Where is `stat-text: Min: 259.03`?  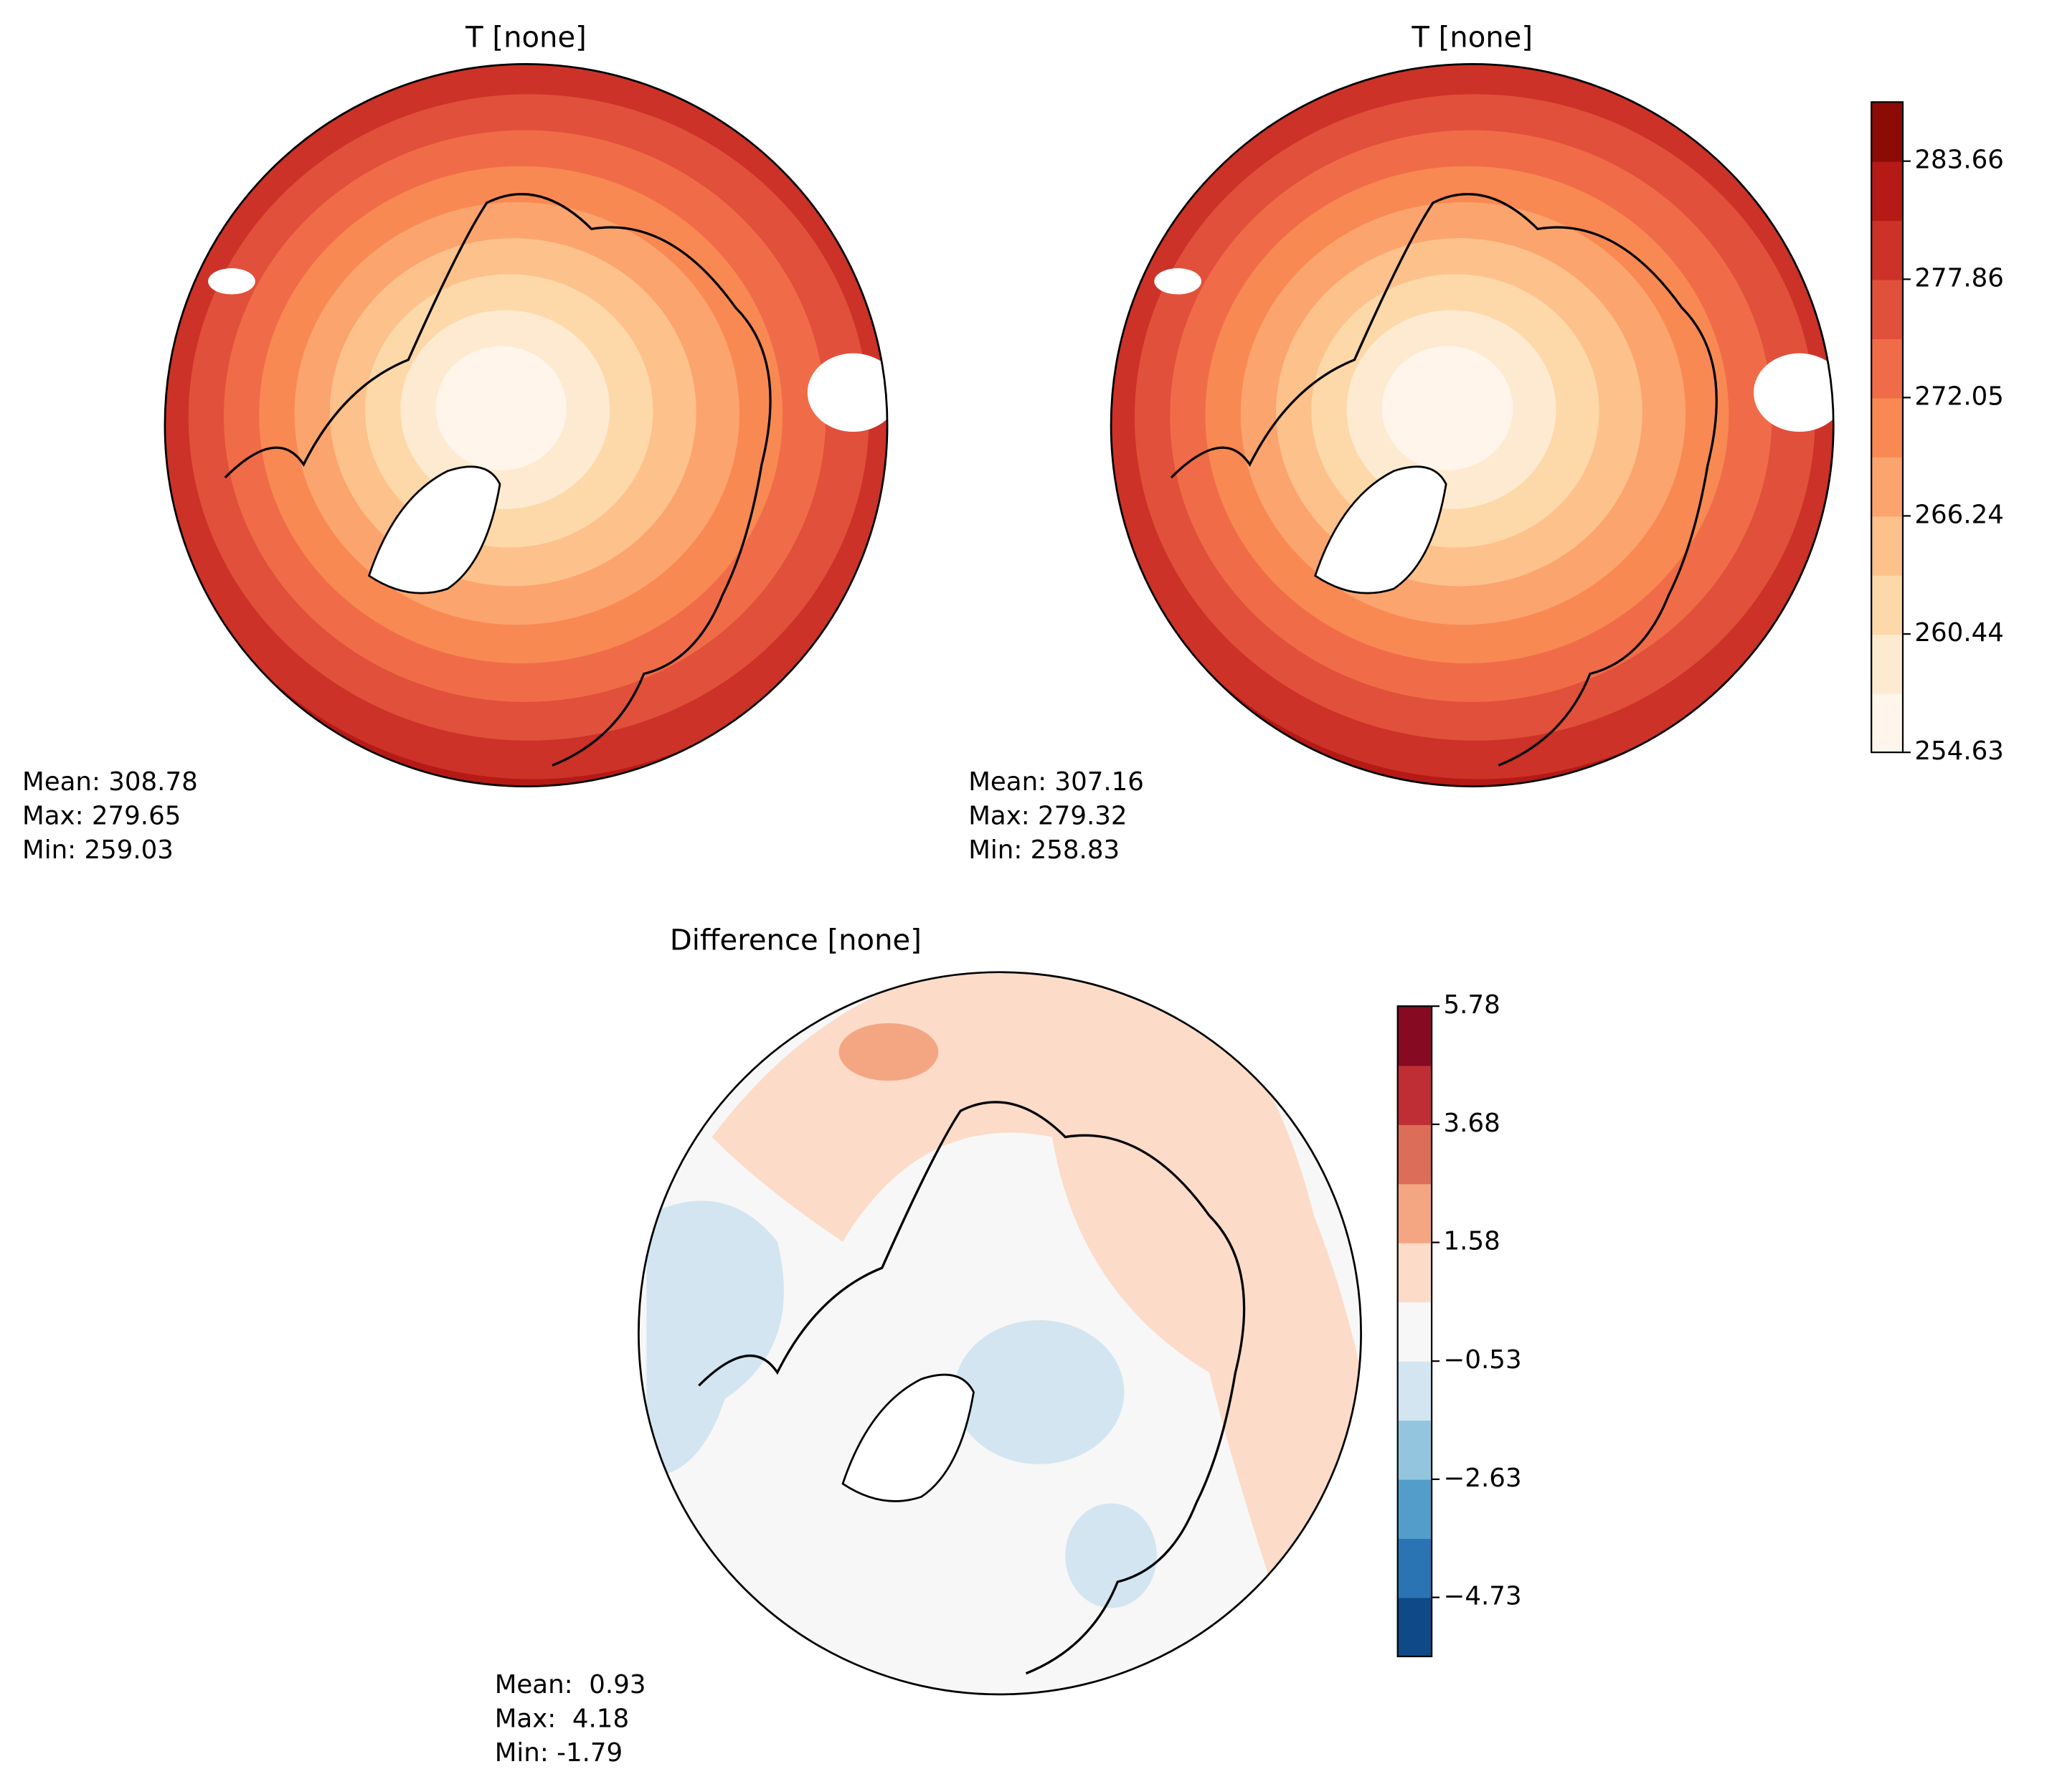 stat-text: Min: 259.03 is located at coordinates (98, 850).